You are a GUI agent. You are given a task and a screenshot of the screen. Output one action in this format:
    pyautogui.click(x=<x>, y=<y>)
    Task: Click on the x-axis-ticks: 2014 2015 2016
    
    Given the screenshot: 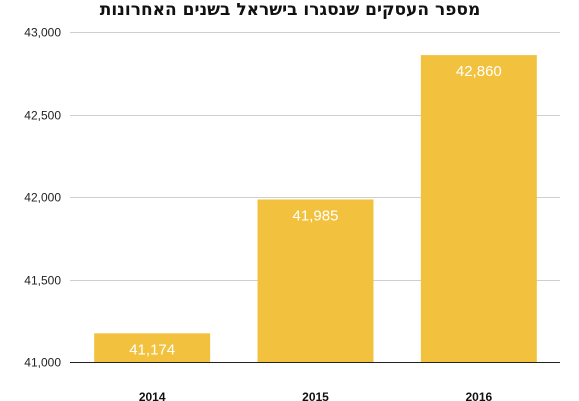 What is the action you would take?
    pyautogui.click(x=316, y=395)
    